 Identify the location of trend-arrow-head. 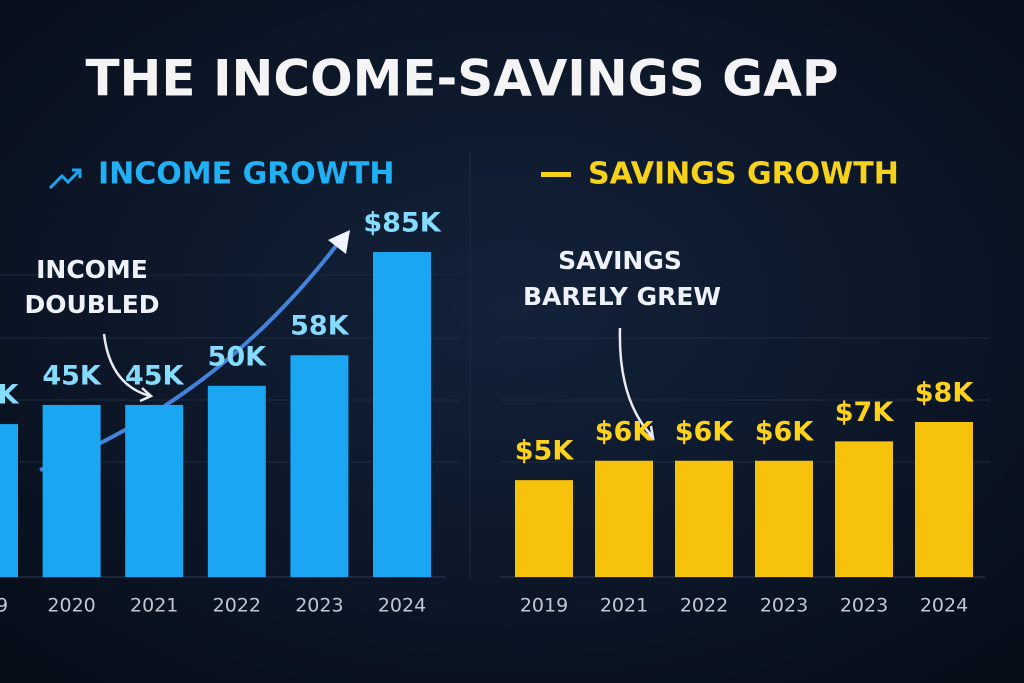
(339, 242).